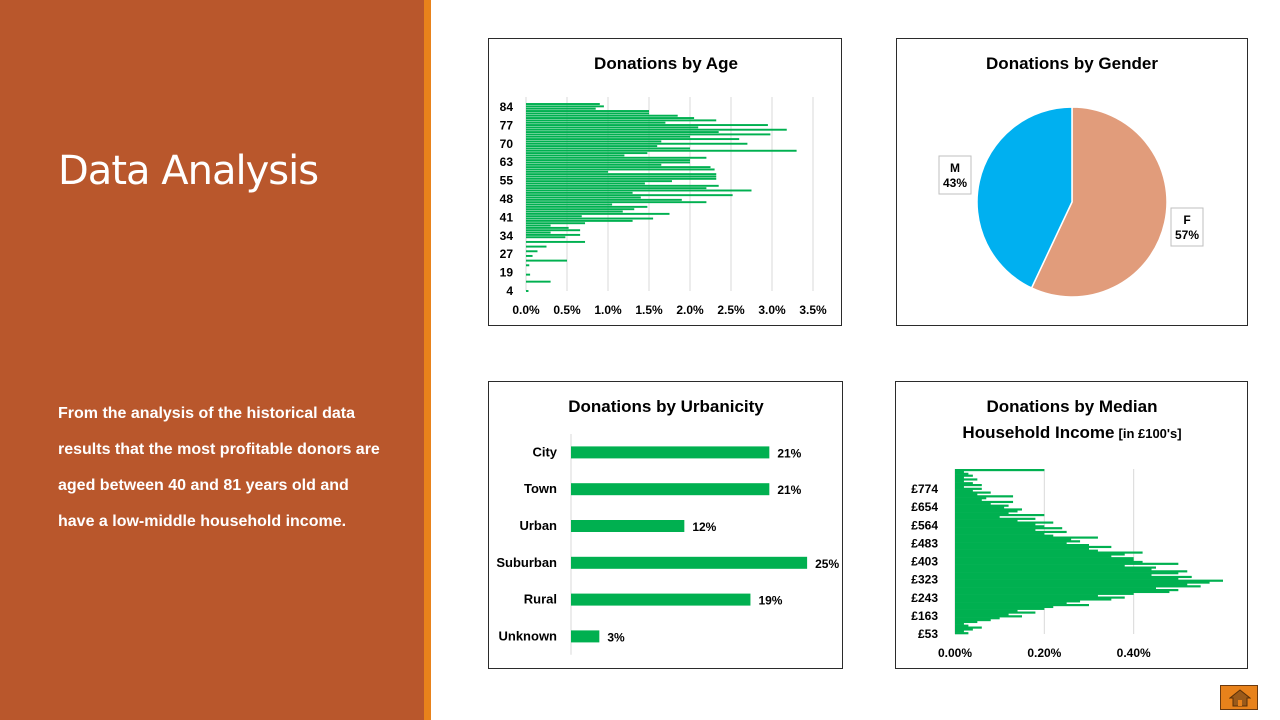 This screenshot has width=1280, height=720. What do you see at coordinates (540, 488) in the screenshot?
I see `category-label: Town` at bounding box center [540, 488].